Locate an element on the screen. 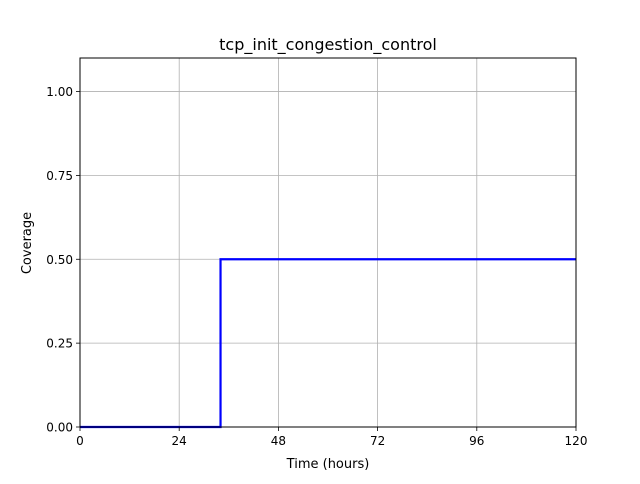 The height and width of the screenshot is (484, 640). y-tick-label: 0.75 is located at coordinates (59, 176).